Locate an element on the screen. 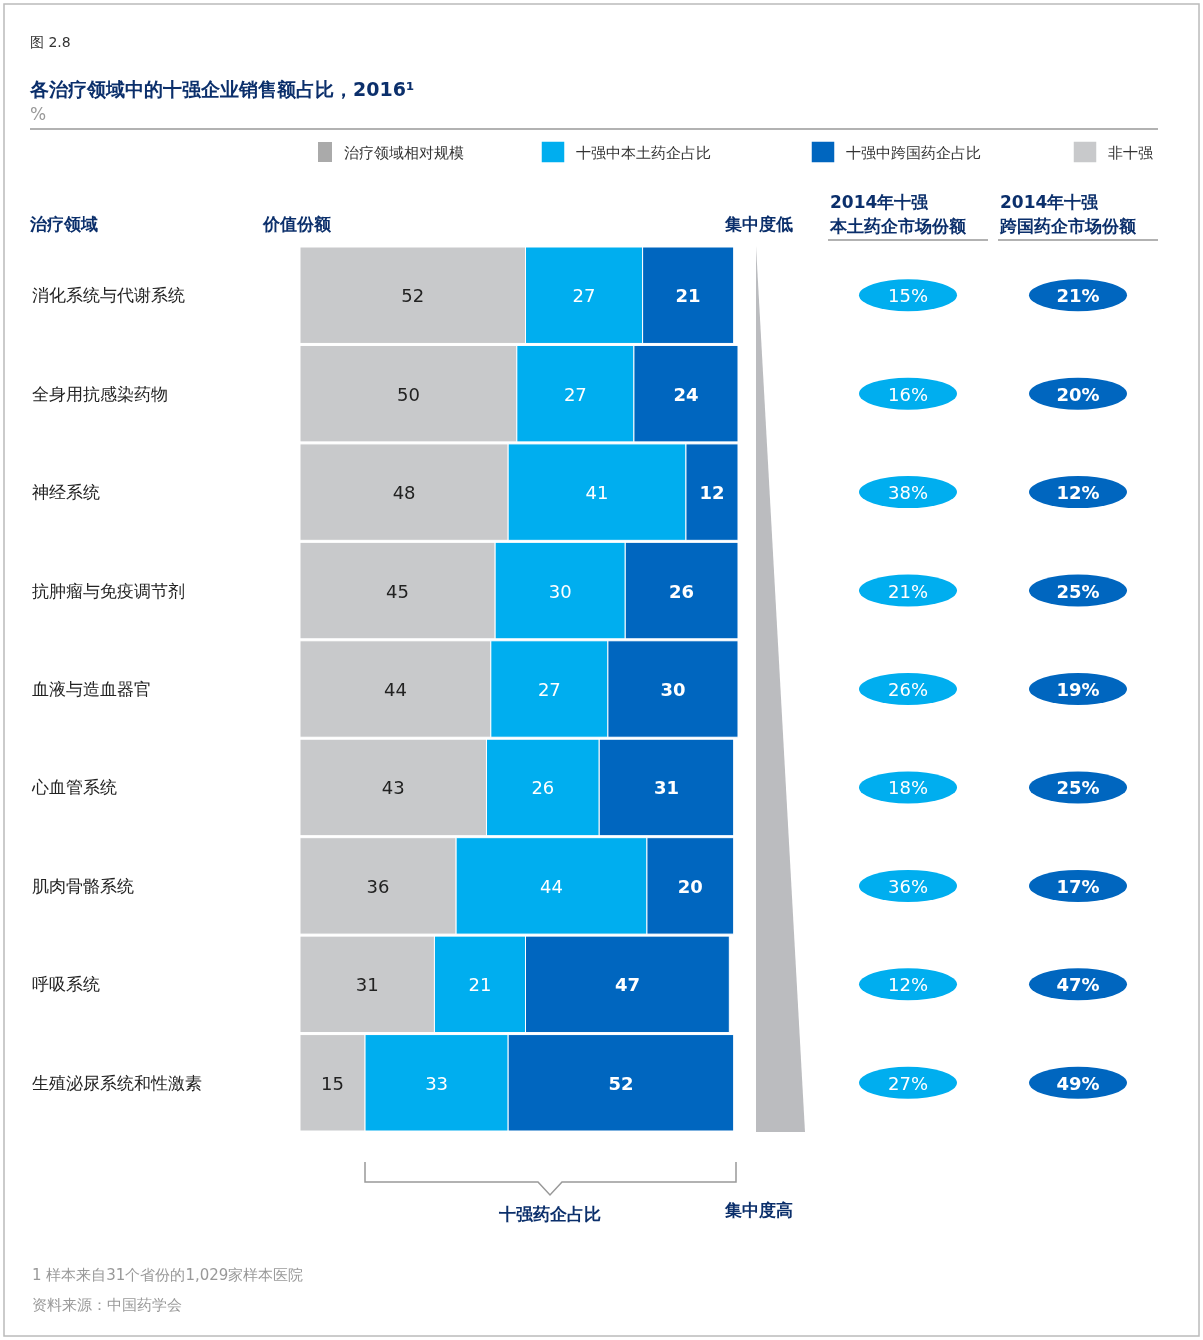 Image resolution: width=1203 pixels, height=1340 pixels. legend-item: 十强中跨国药企占比 is located at coordinates (896, 152).